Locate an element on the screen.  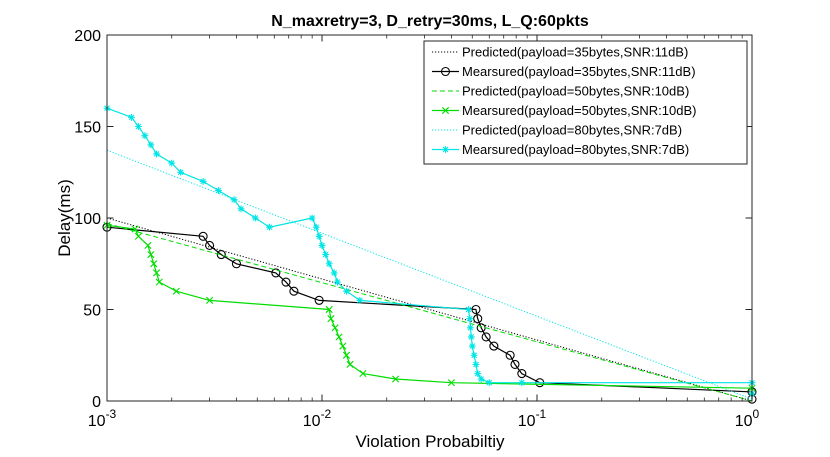
legend-label: Mearsured(payload=80bytes,SNR:7dB) is located at coordinates (575, 149).